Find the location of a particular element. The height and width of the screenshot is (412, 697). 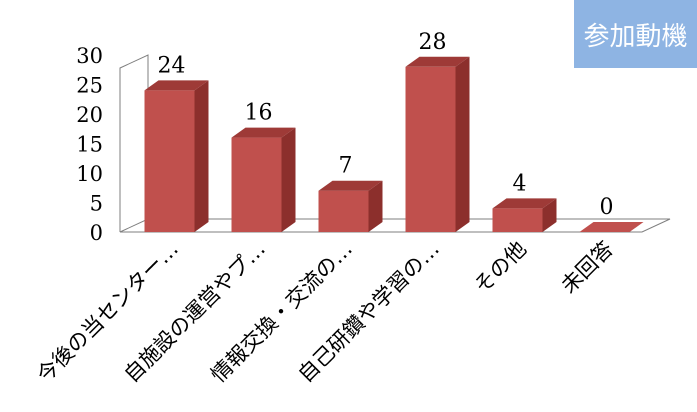

data-label: 24 is located at coordinates (172, 65).